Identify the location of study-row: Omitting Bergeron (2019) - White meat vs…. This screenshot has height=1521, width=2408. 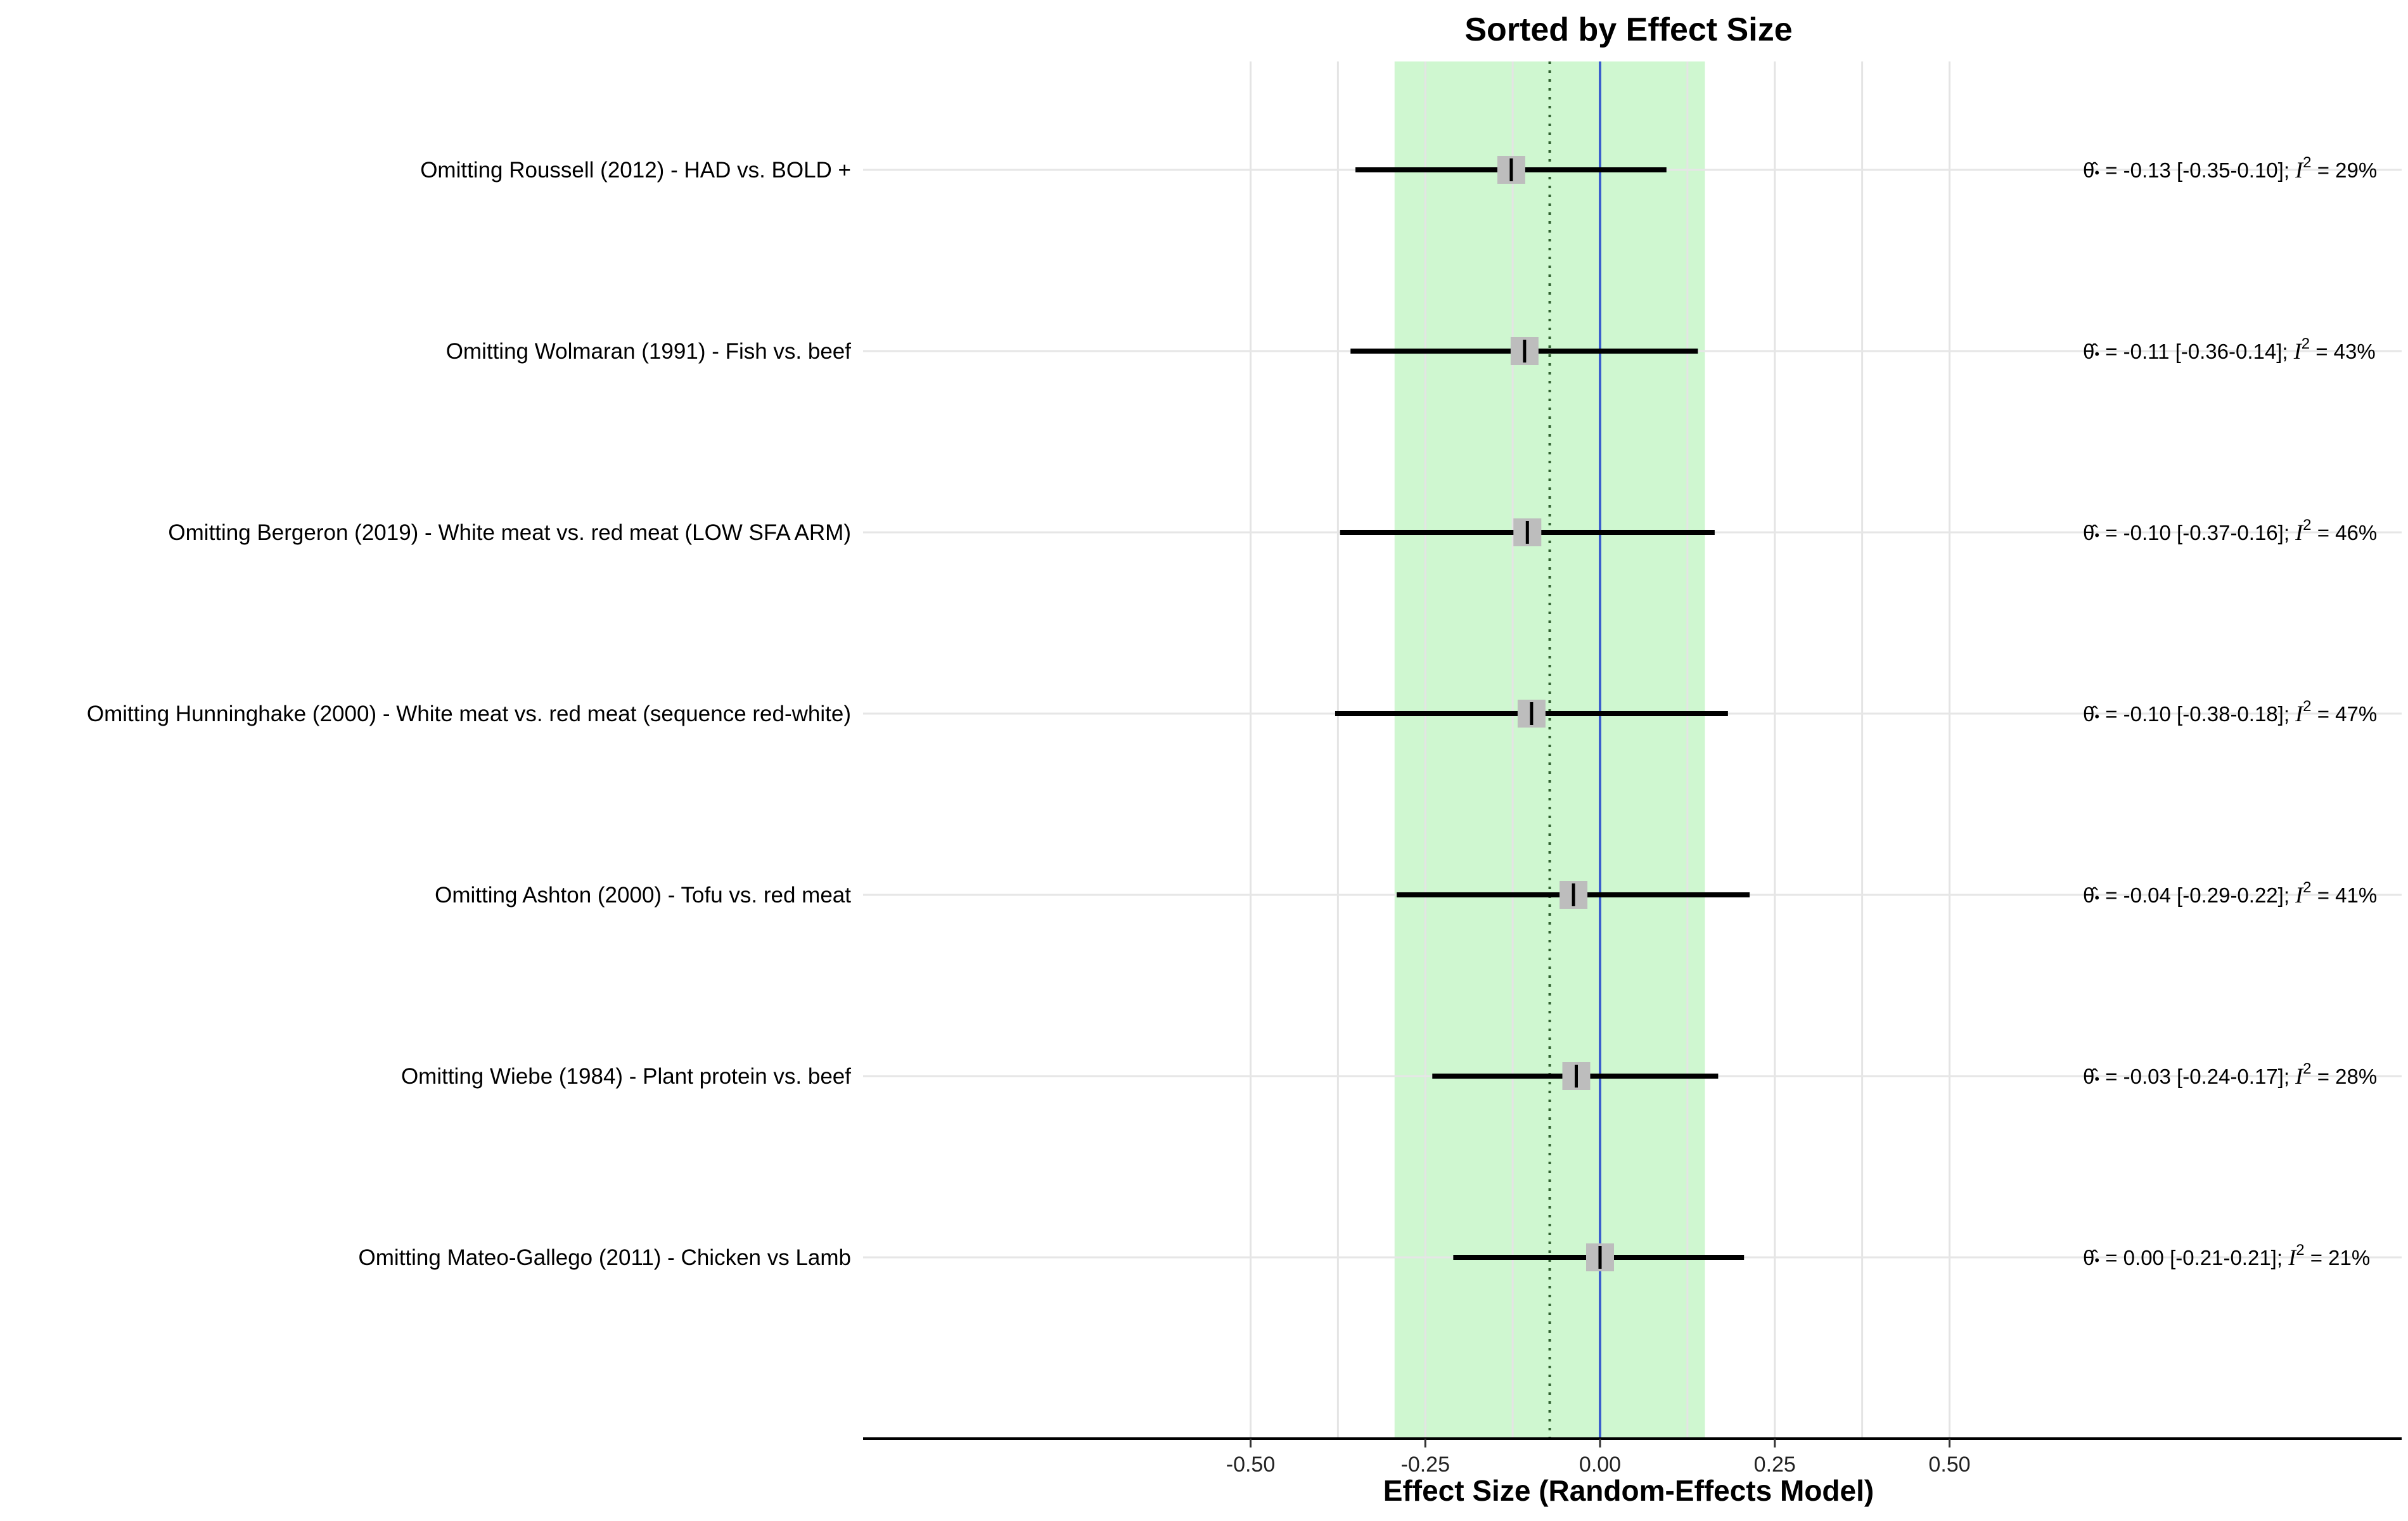
(1272, 531).